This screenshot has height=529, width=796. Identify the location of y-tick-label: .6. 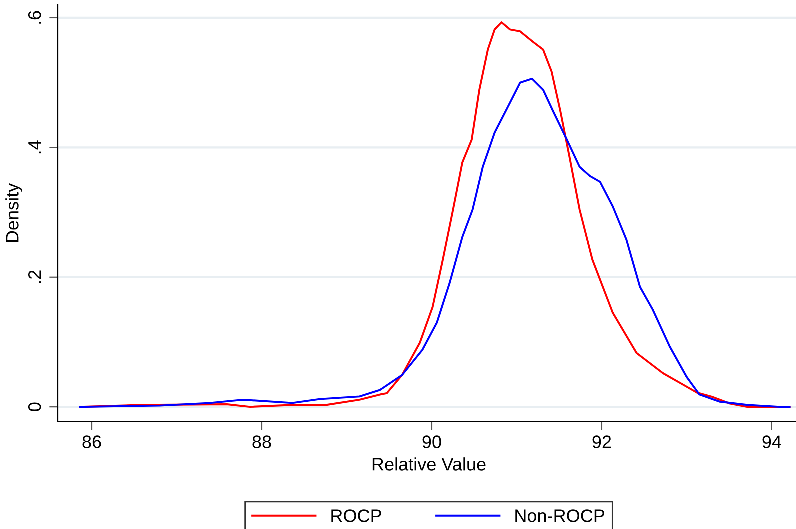
(35, 17).